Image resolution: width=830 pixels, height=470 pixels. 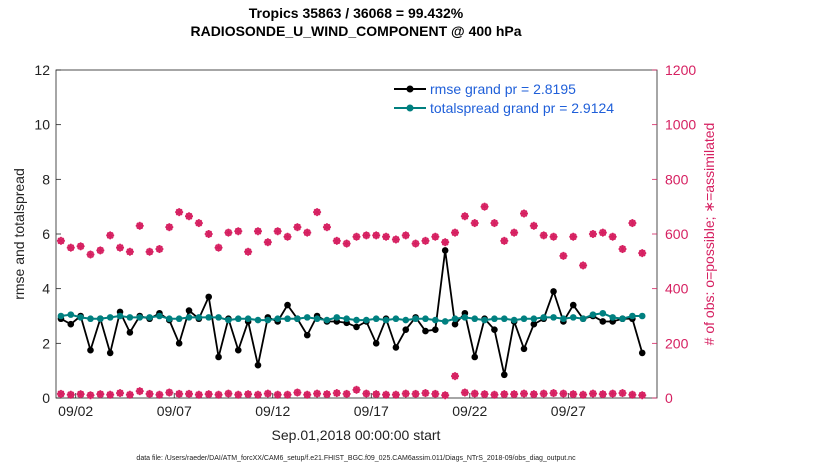 What do you see at coordinates (568, 411) in the screenshot?
I see `x-tick-label: 09/27` at bounding box center [568, 411].